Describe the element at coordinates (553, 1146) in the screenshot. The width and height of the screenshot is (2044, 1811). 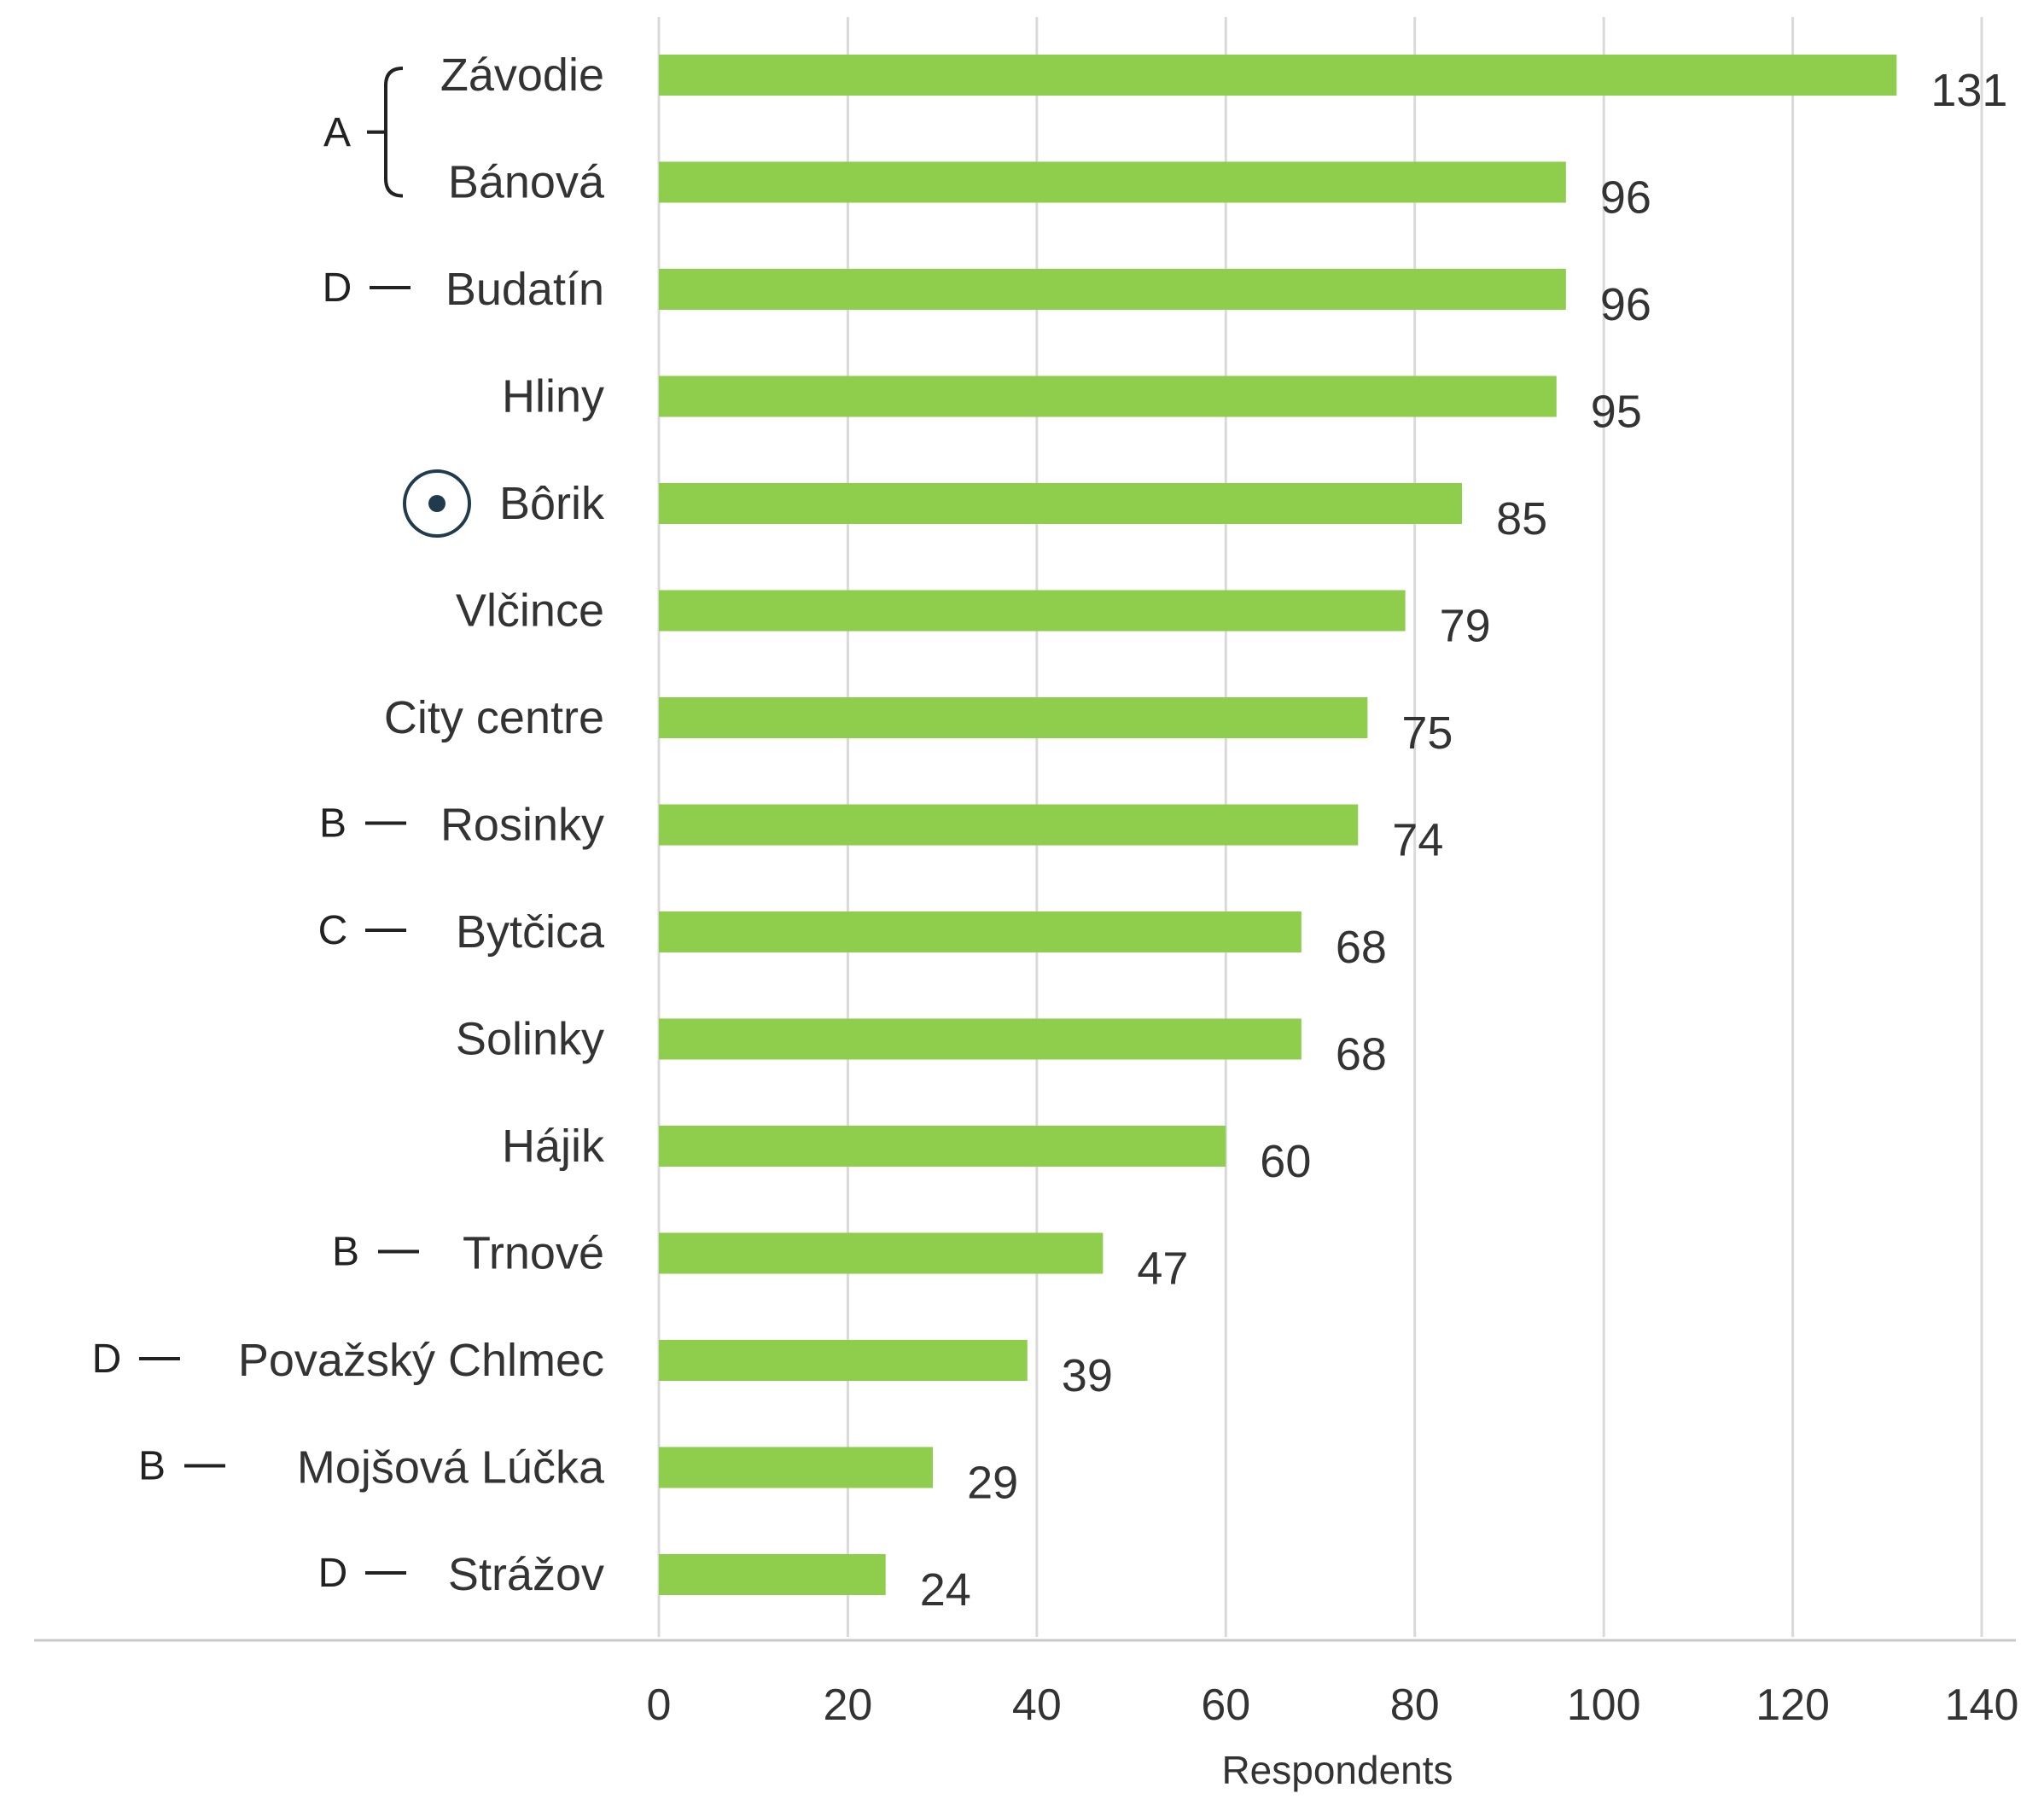
I see `category-label: Hájik` at that location.